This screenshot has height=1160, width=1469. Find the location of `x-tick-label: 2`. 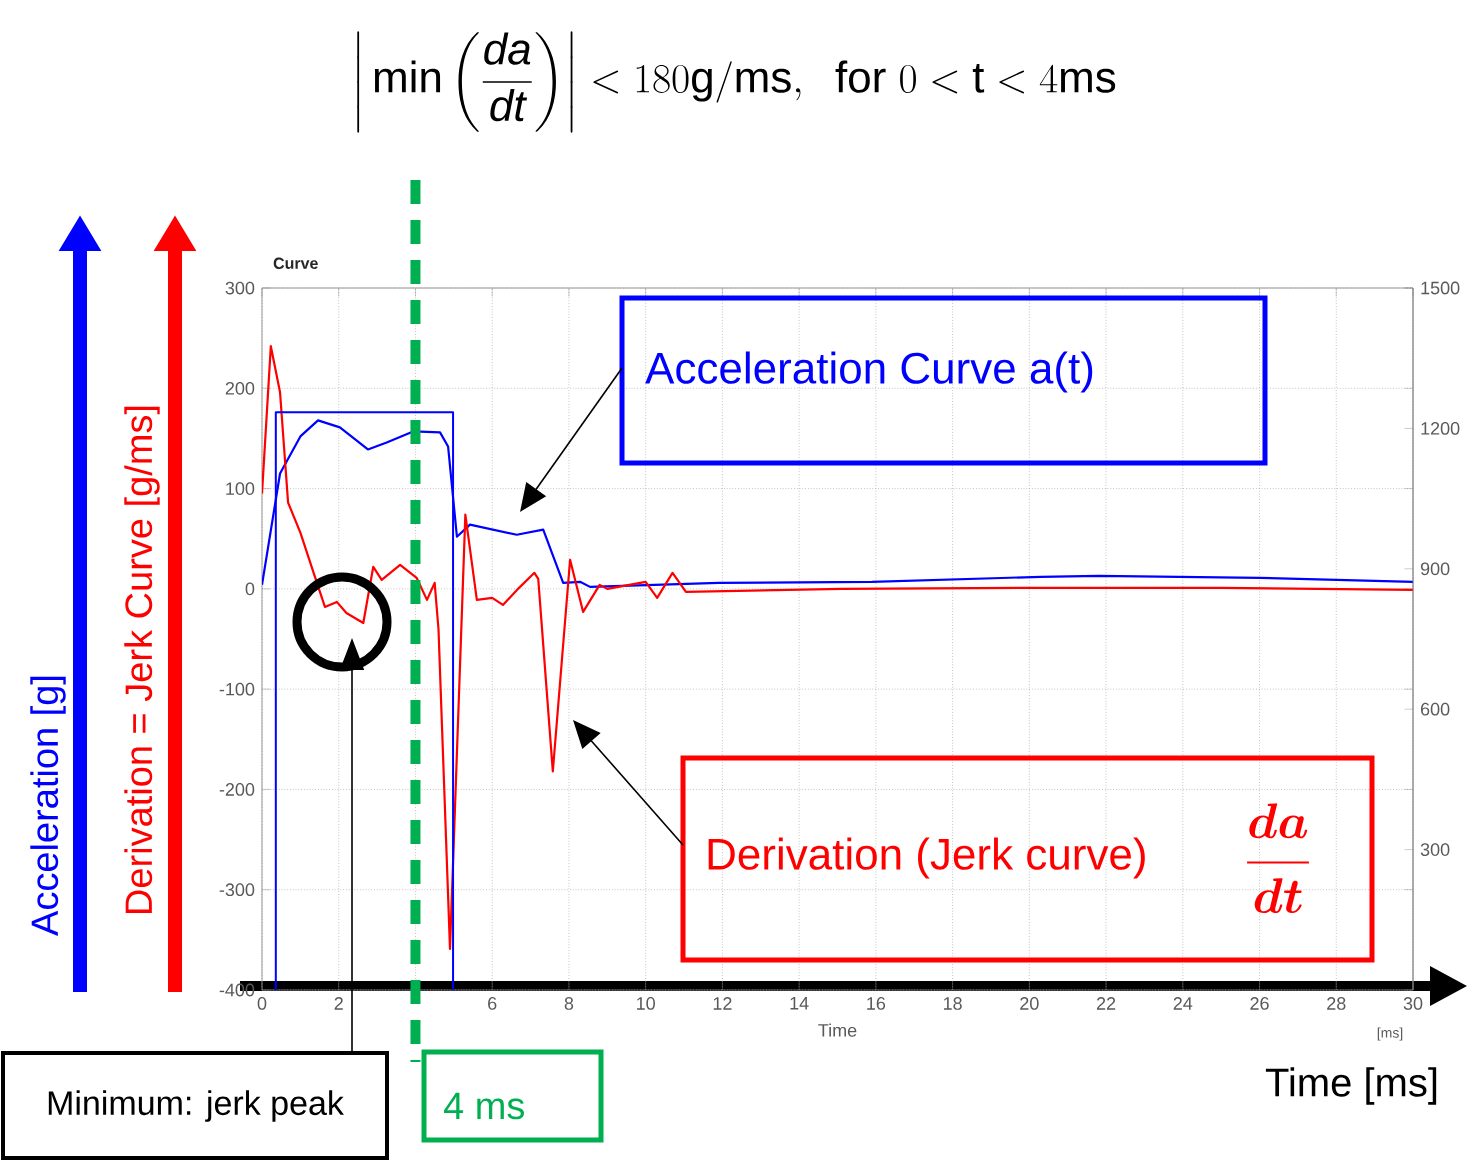

x-tick-label: 2 is located at coordinates (338, 1003).